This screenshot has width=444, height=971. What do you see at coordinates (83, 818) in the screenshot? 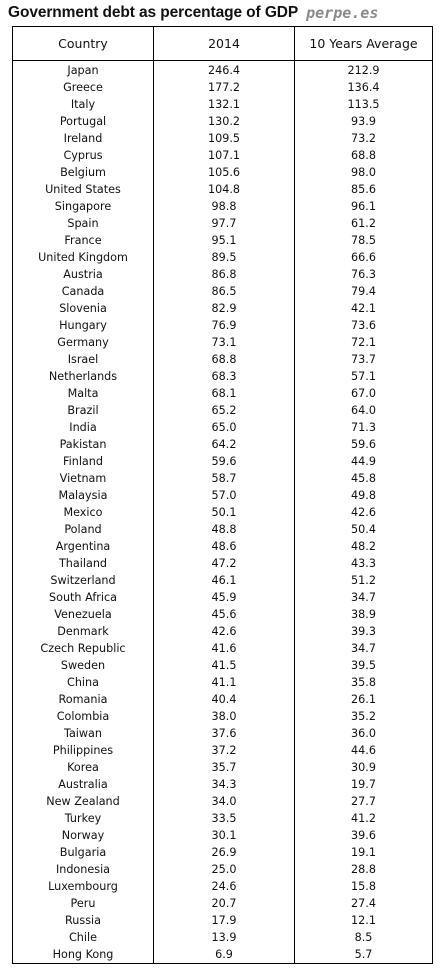
I see `country-cell: Turkey` at bounding box center [83, 818].